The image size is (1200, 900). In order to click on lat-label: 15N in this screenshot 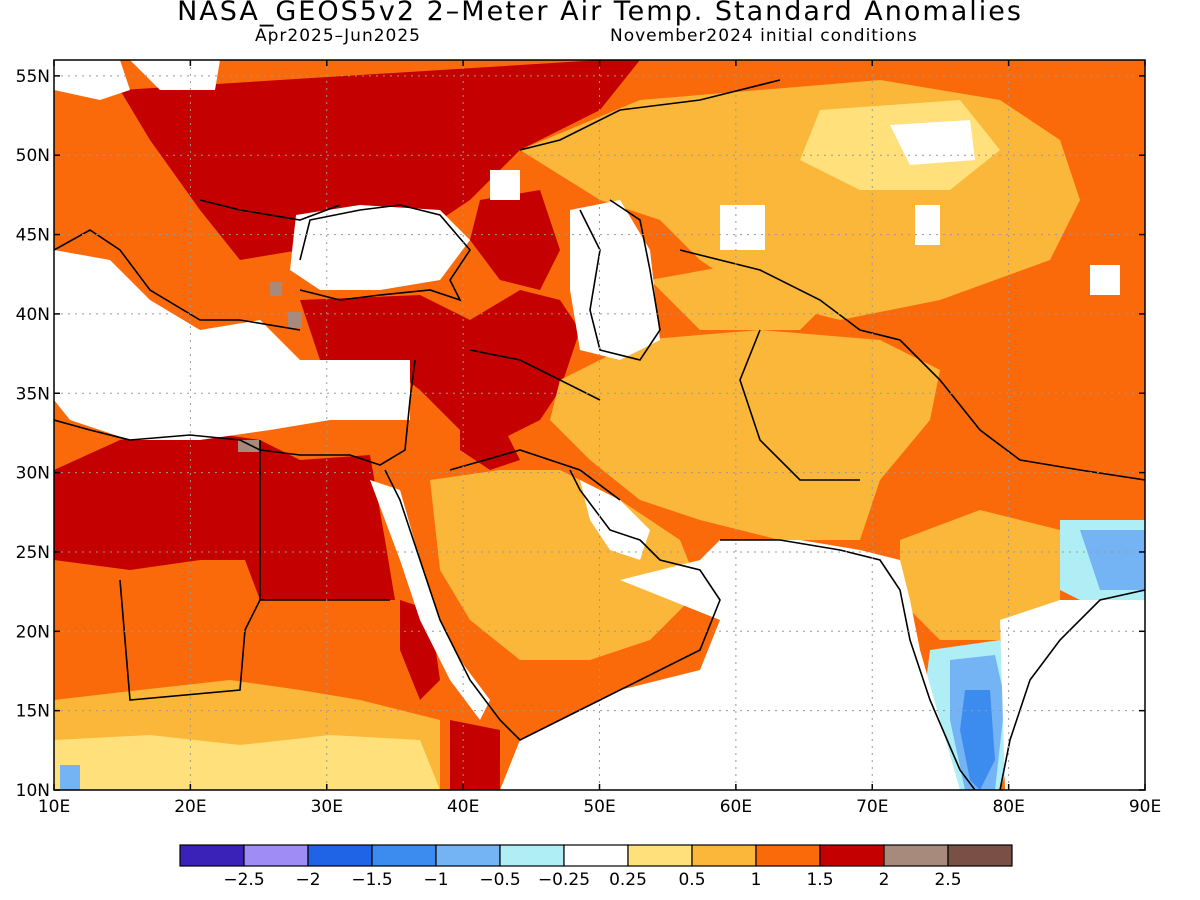, I will do `click(33, 712)`.